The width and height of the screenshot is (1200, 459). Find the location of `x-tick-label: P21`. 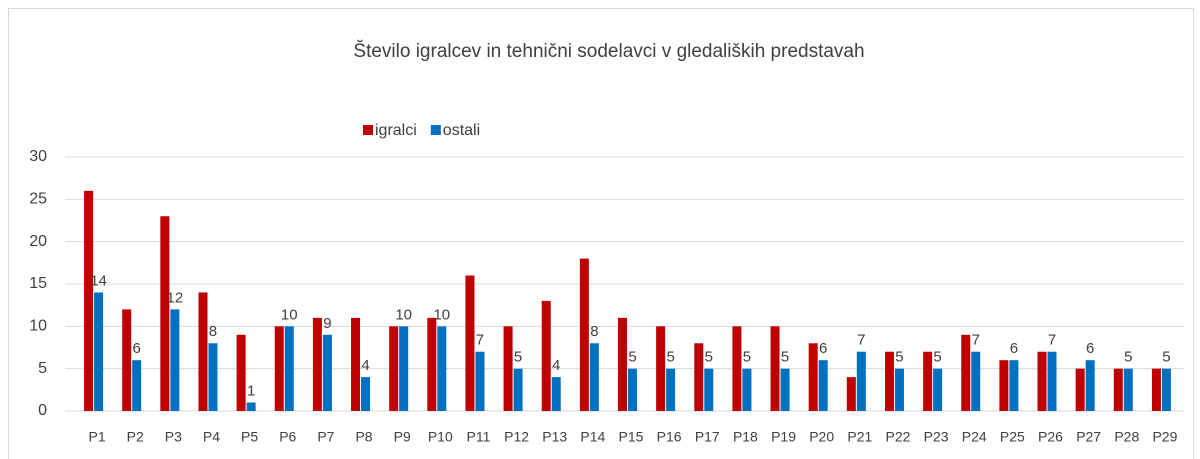

x-tick-label: P21 is located at coordinates (859, 437).